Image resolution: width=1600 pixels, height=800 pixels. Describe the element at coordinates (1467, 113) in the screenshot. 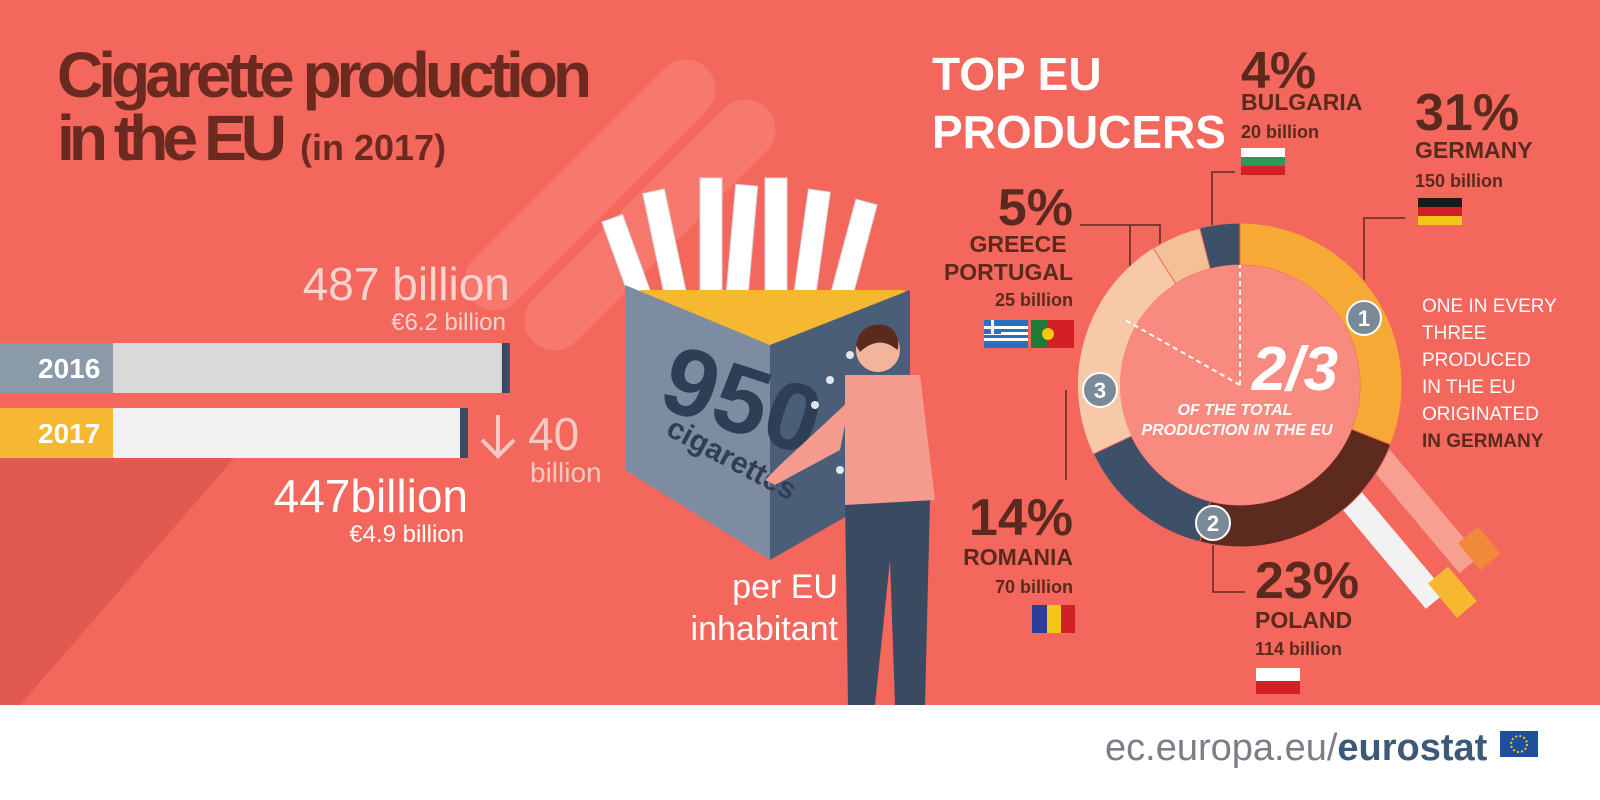

I see `percent-label: 31%` at that location.